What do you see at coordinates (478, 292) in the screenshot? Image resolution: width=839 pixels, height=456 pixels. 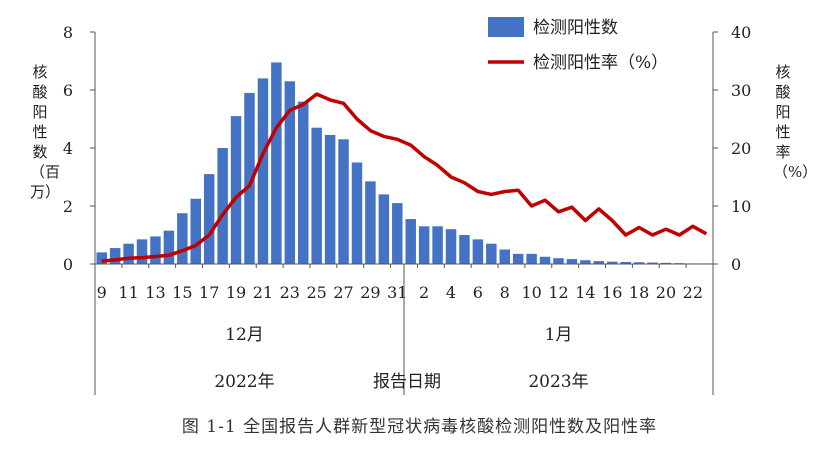 I see `x-tick-label-14: 6` at bounding box center [478, 292].